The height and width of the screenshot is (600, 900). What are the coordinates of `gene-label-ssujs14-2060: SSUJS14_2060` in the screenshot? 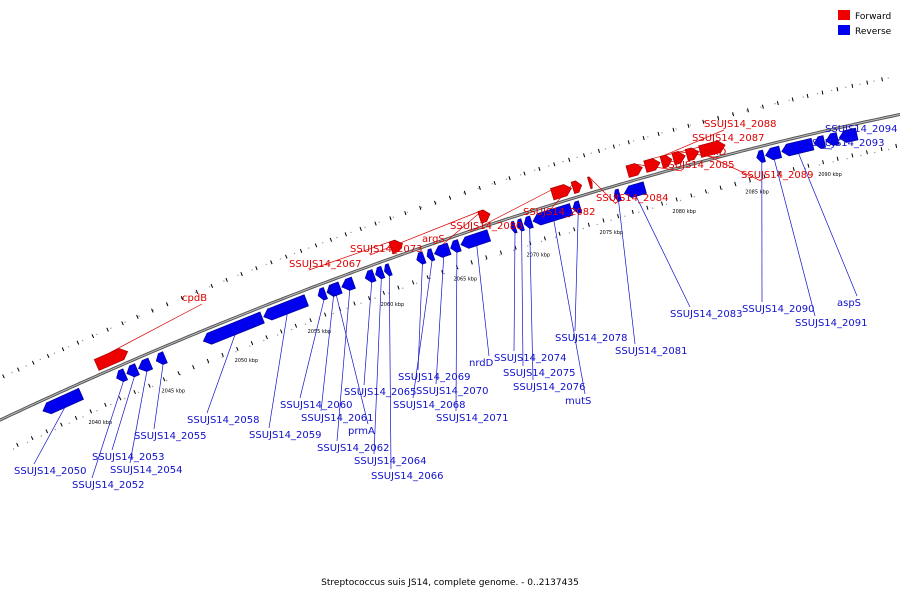 It's located at (316, 405).